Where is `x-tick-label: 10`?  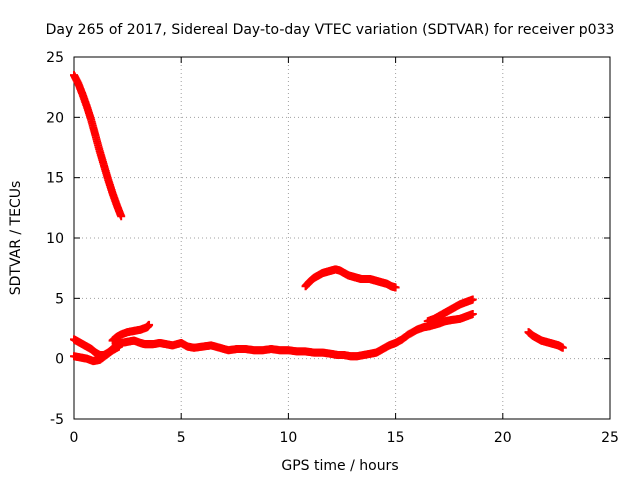
x-tick-label: 10 is located at coordinates (288, 438).